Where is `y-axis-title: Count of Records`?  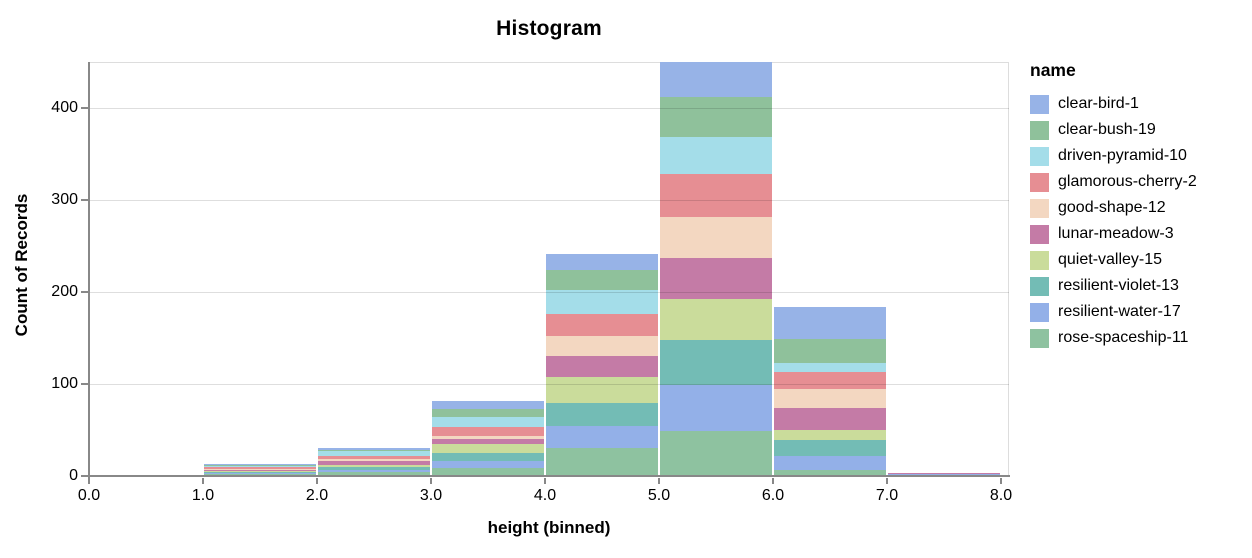
y-axis-title: Count of Records is located at coordinates (21, 265).